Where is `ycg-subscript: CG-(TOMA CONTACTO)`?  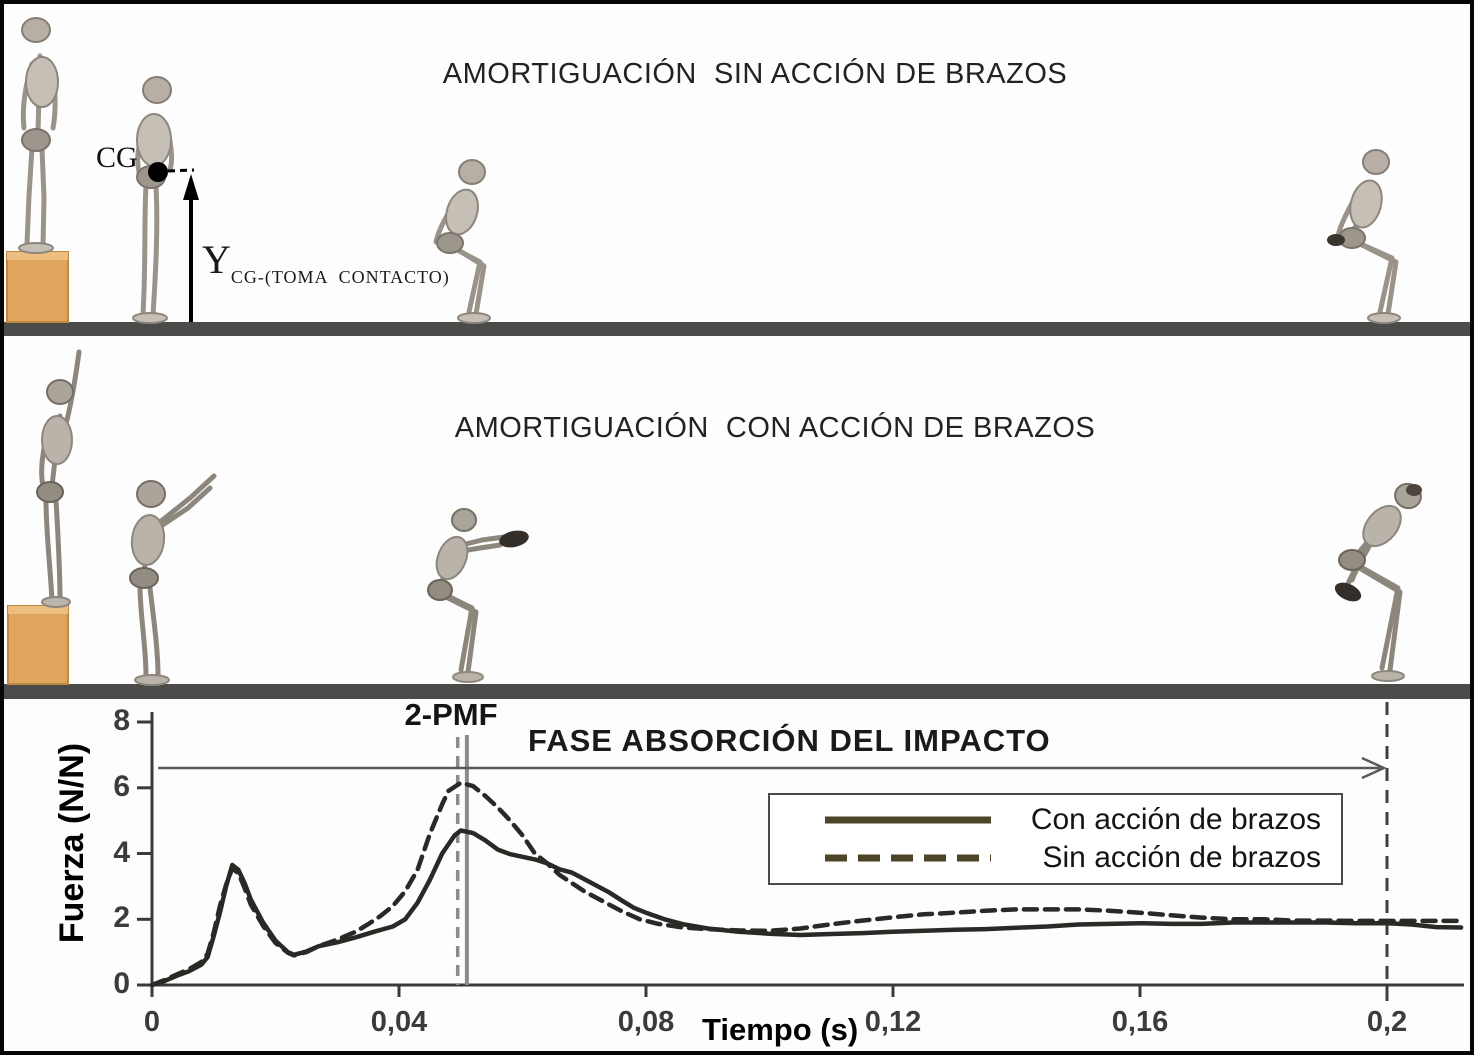 ycg-subscript: CG-(TOMA CONTACTO) is located at coordinates (340, 277).